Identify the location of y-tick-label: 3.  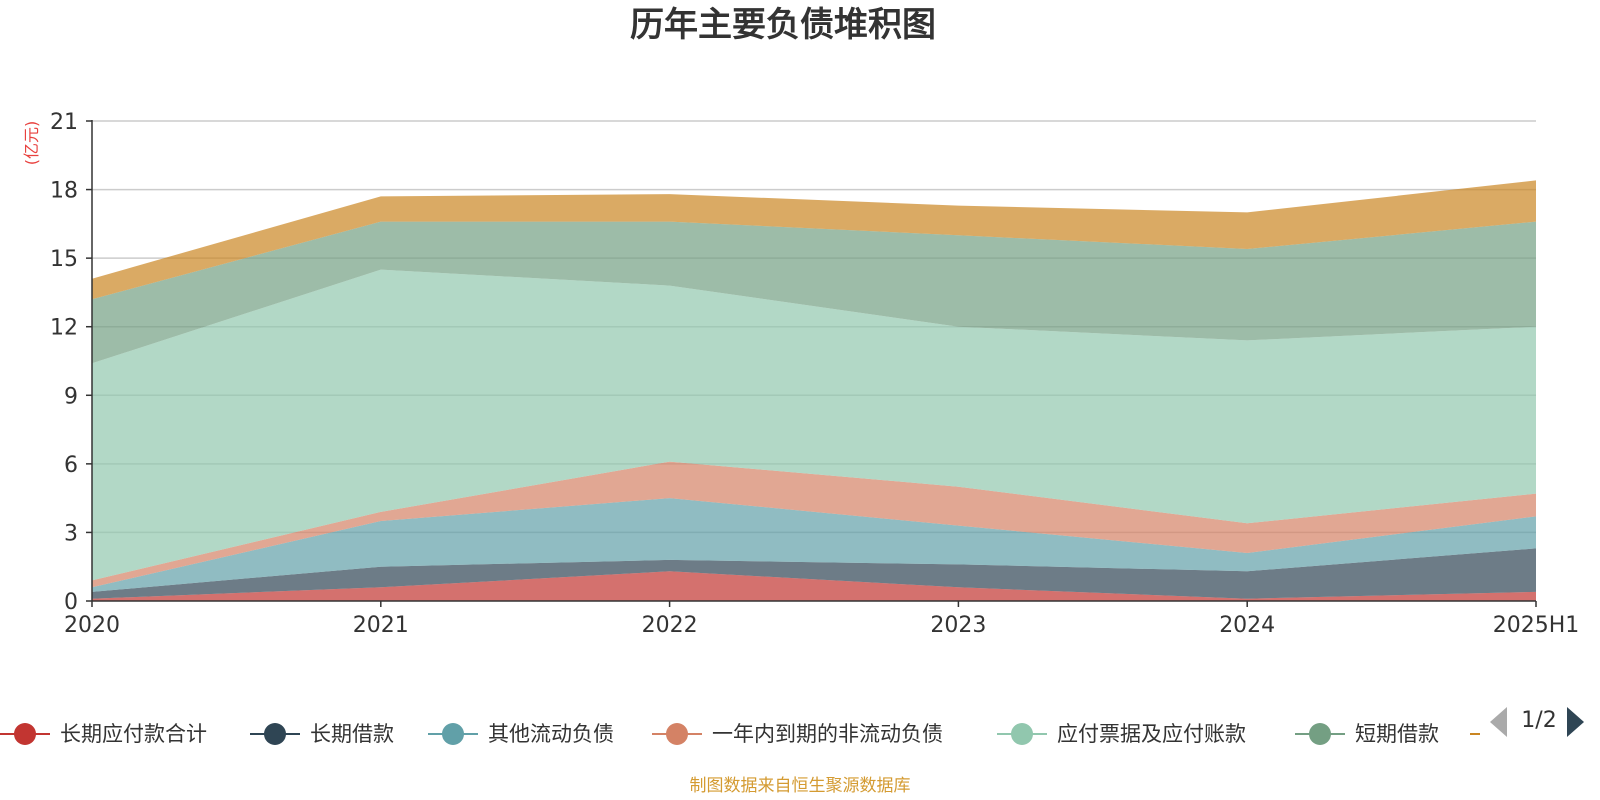
(71, 533).